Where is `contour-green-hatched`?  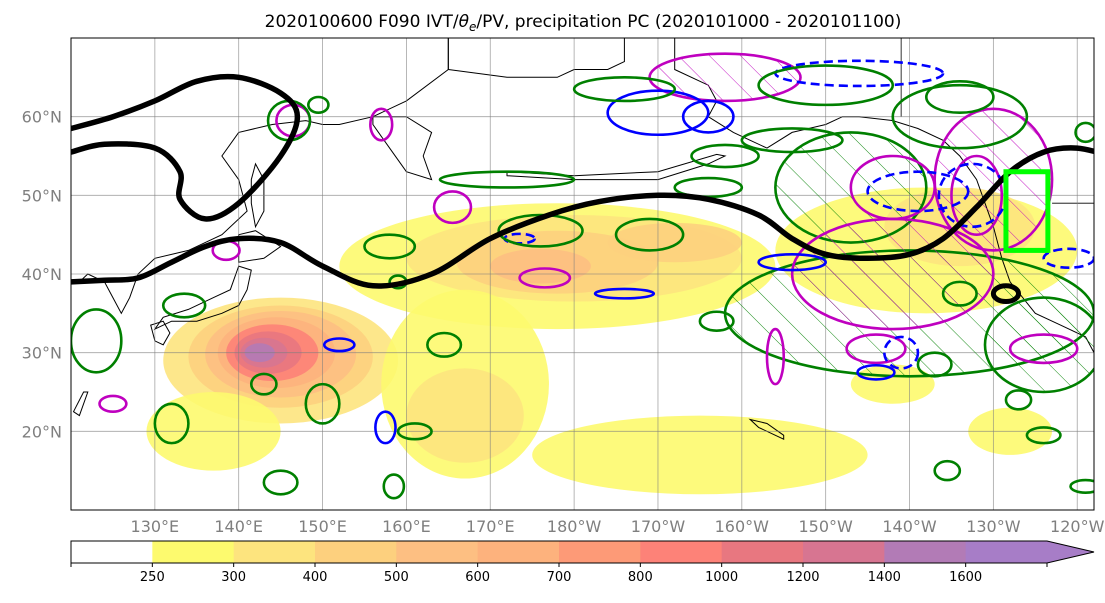 contour-green-hatched is located at coordinates (1038, 345).